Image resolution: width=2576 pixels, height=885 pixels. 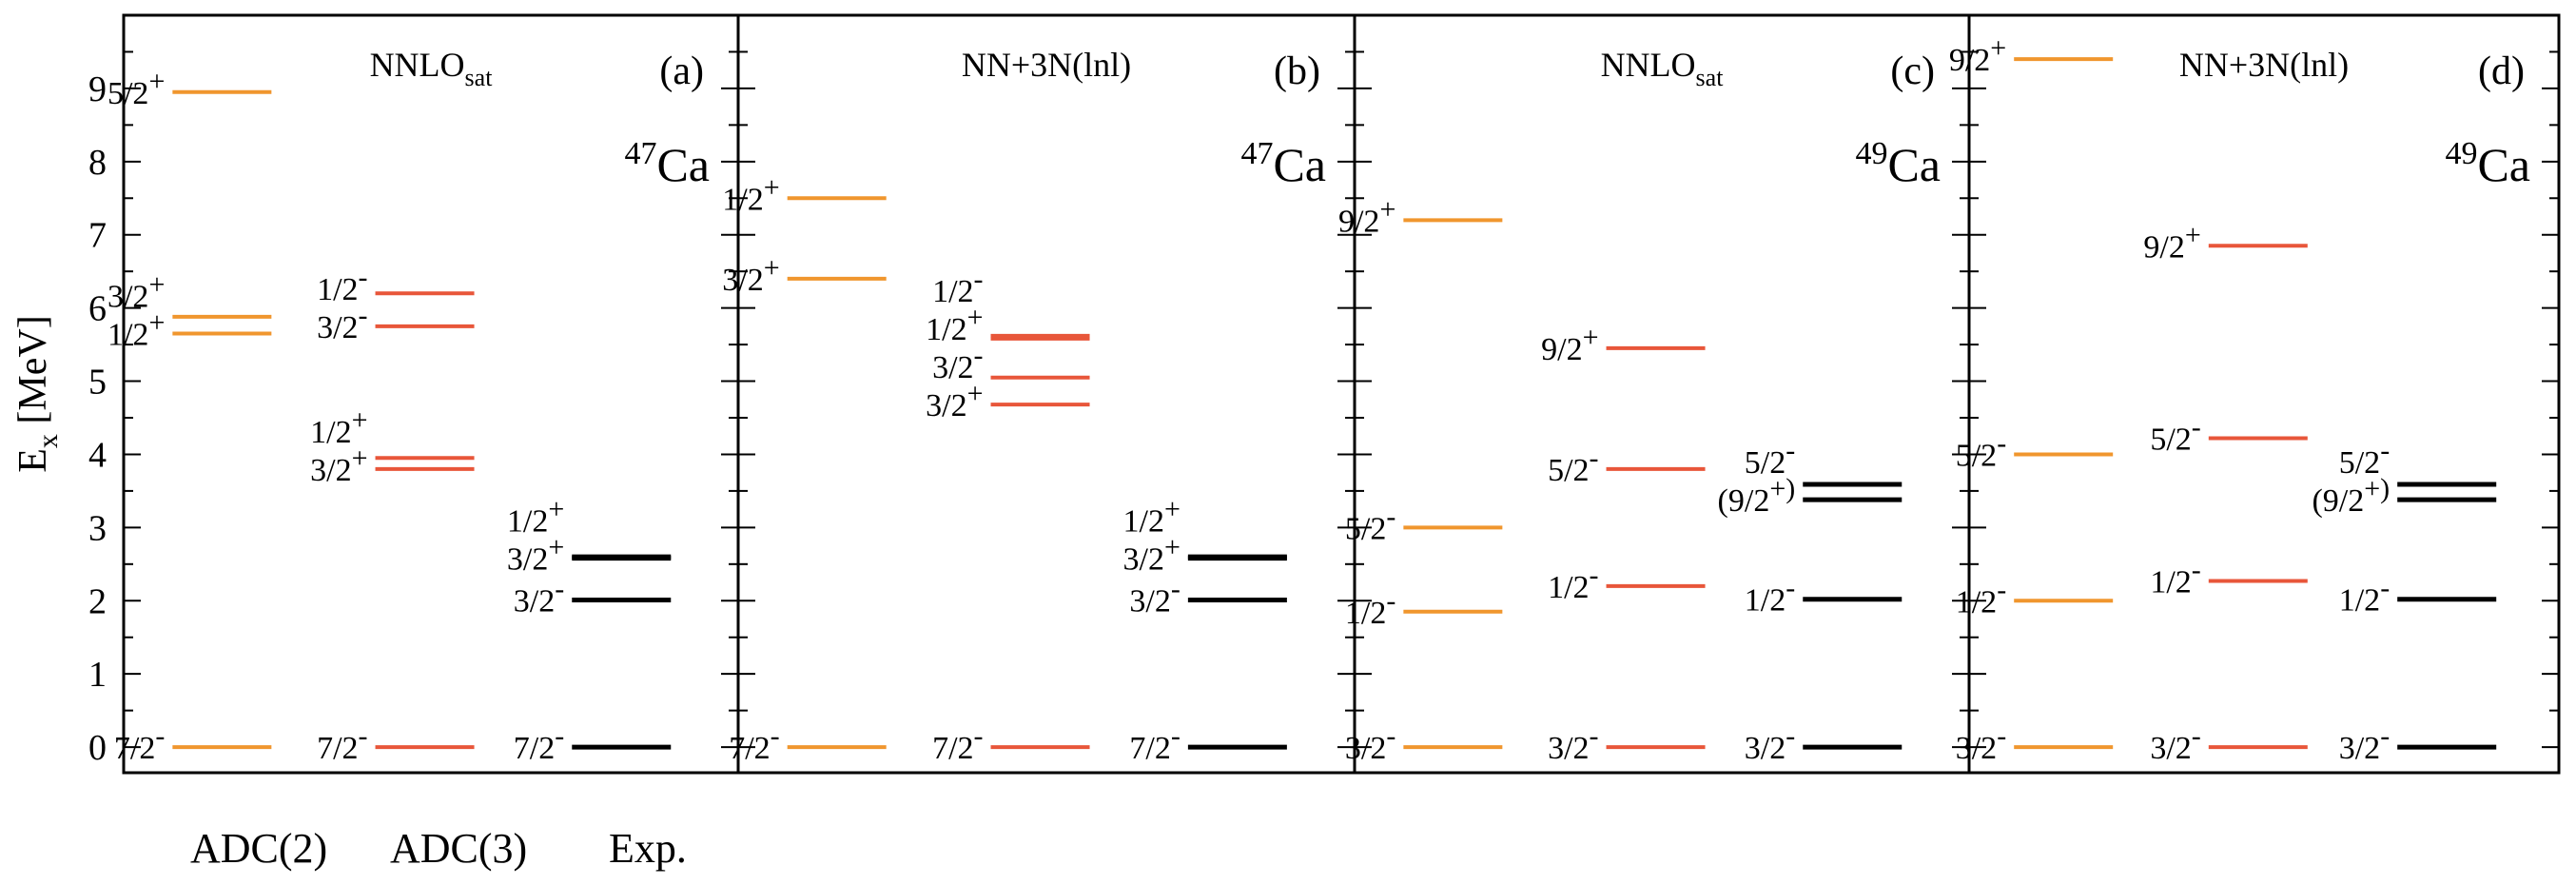 I want to click on level-label: 9/2+, so click(x=1978, y=55).